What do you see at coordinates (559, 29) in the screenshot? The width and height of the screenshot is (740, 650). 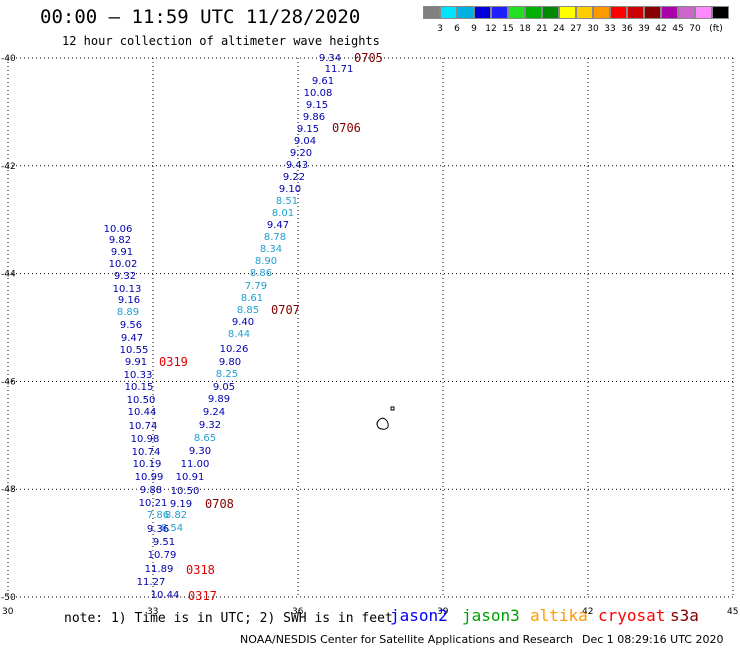 I see `legend-label: 24` at bounding box center [559, 29].